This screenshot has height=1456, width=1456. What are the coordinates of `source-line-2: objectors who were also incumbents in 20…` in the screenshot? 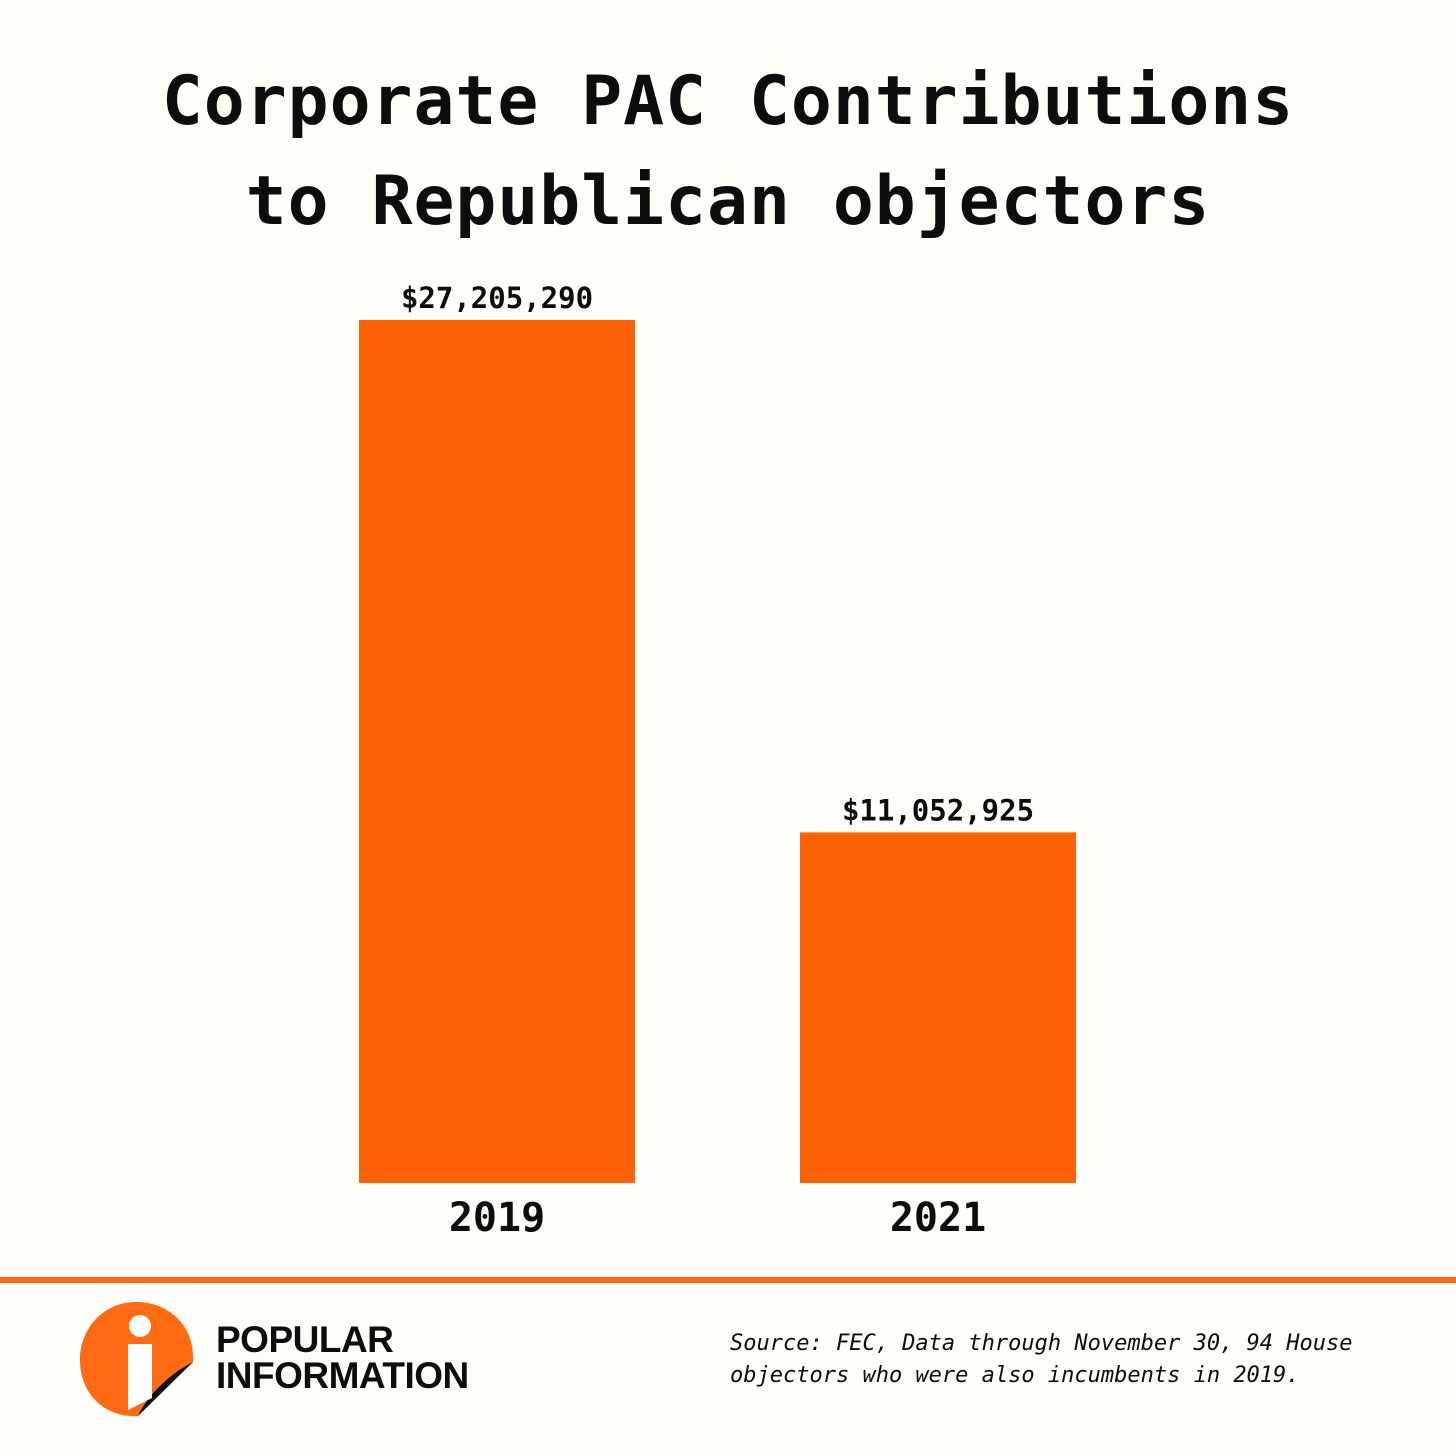 It's located at (1015, 1375).